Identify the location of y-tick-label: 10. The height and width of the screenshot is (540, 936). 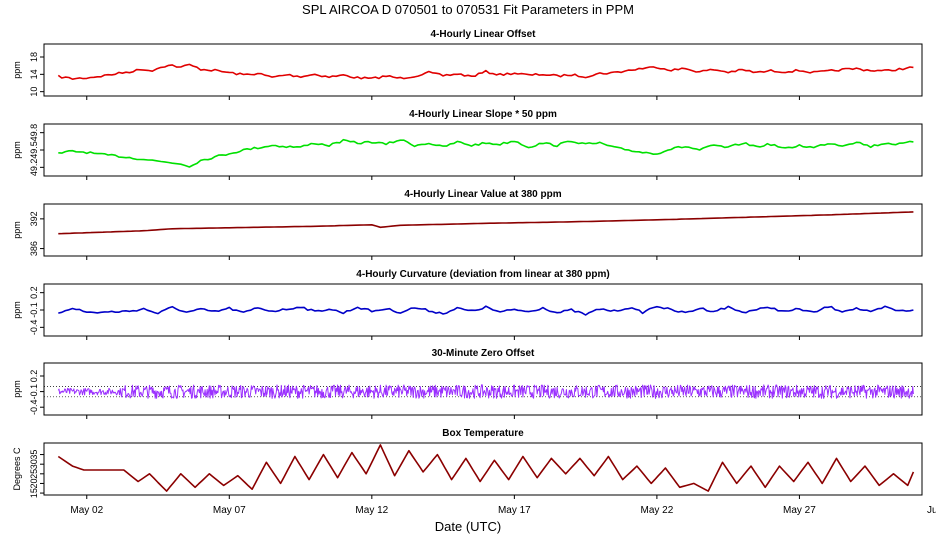
(34, 92).